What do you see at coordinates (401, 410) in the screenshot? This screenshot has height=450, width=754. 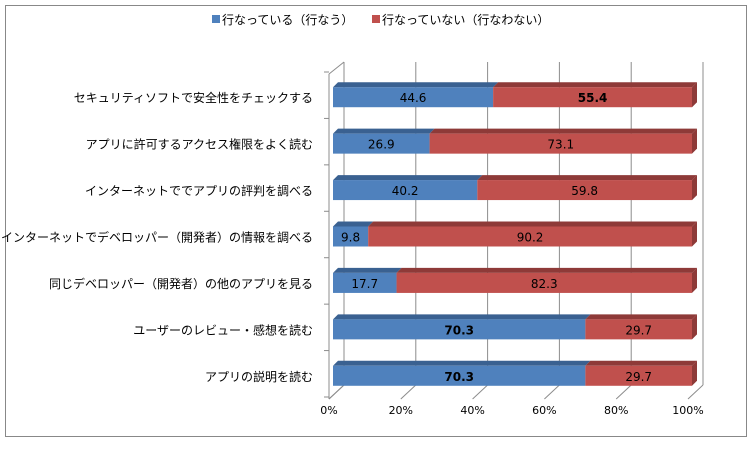 I see `x-tick-label: 20%` at bounding box center [401, 410].